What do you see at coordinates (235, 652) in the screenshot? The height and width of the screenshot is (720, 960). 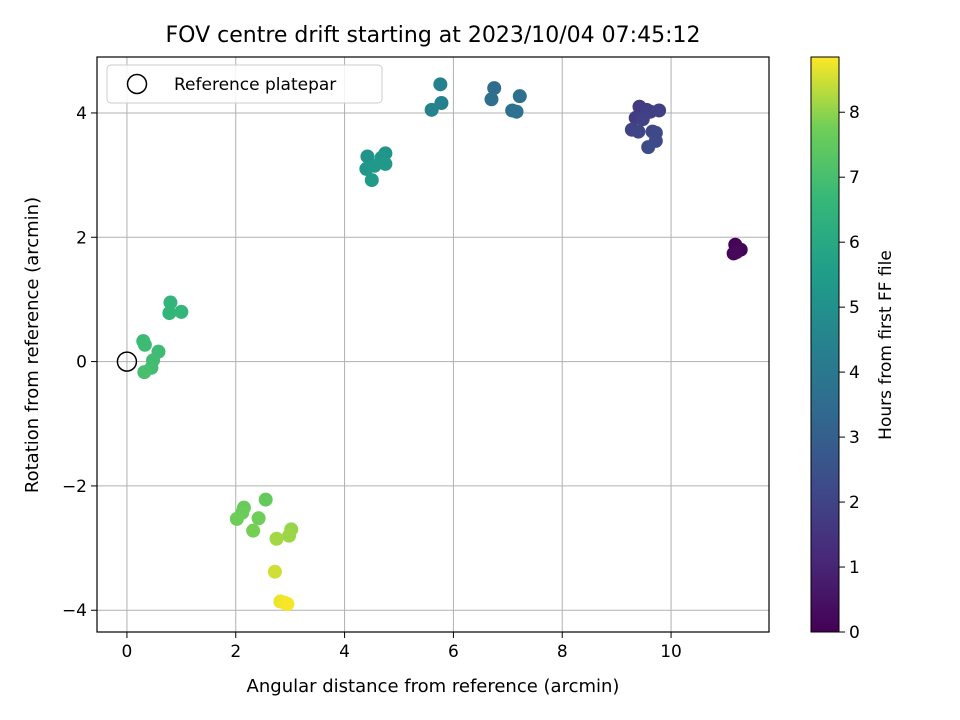 I see `x-tick-label: 2` at bounding box center [235, 652].